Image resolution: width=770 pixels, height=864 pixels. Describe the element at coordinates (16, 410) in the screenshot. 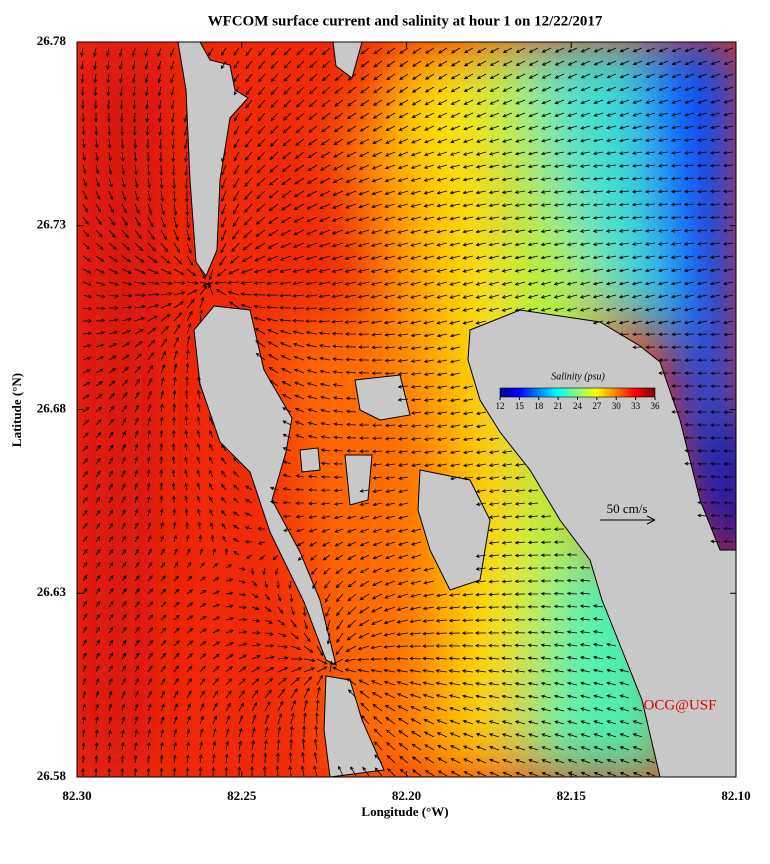

I see `y-axis-label: Latitude (°N)` at that location.